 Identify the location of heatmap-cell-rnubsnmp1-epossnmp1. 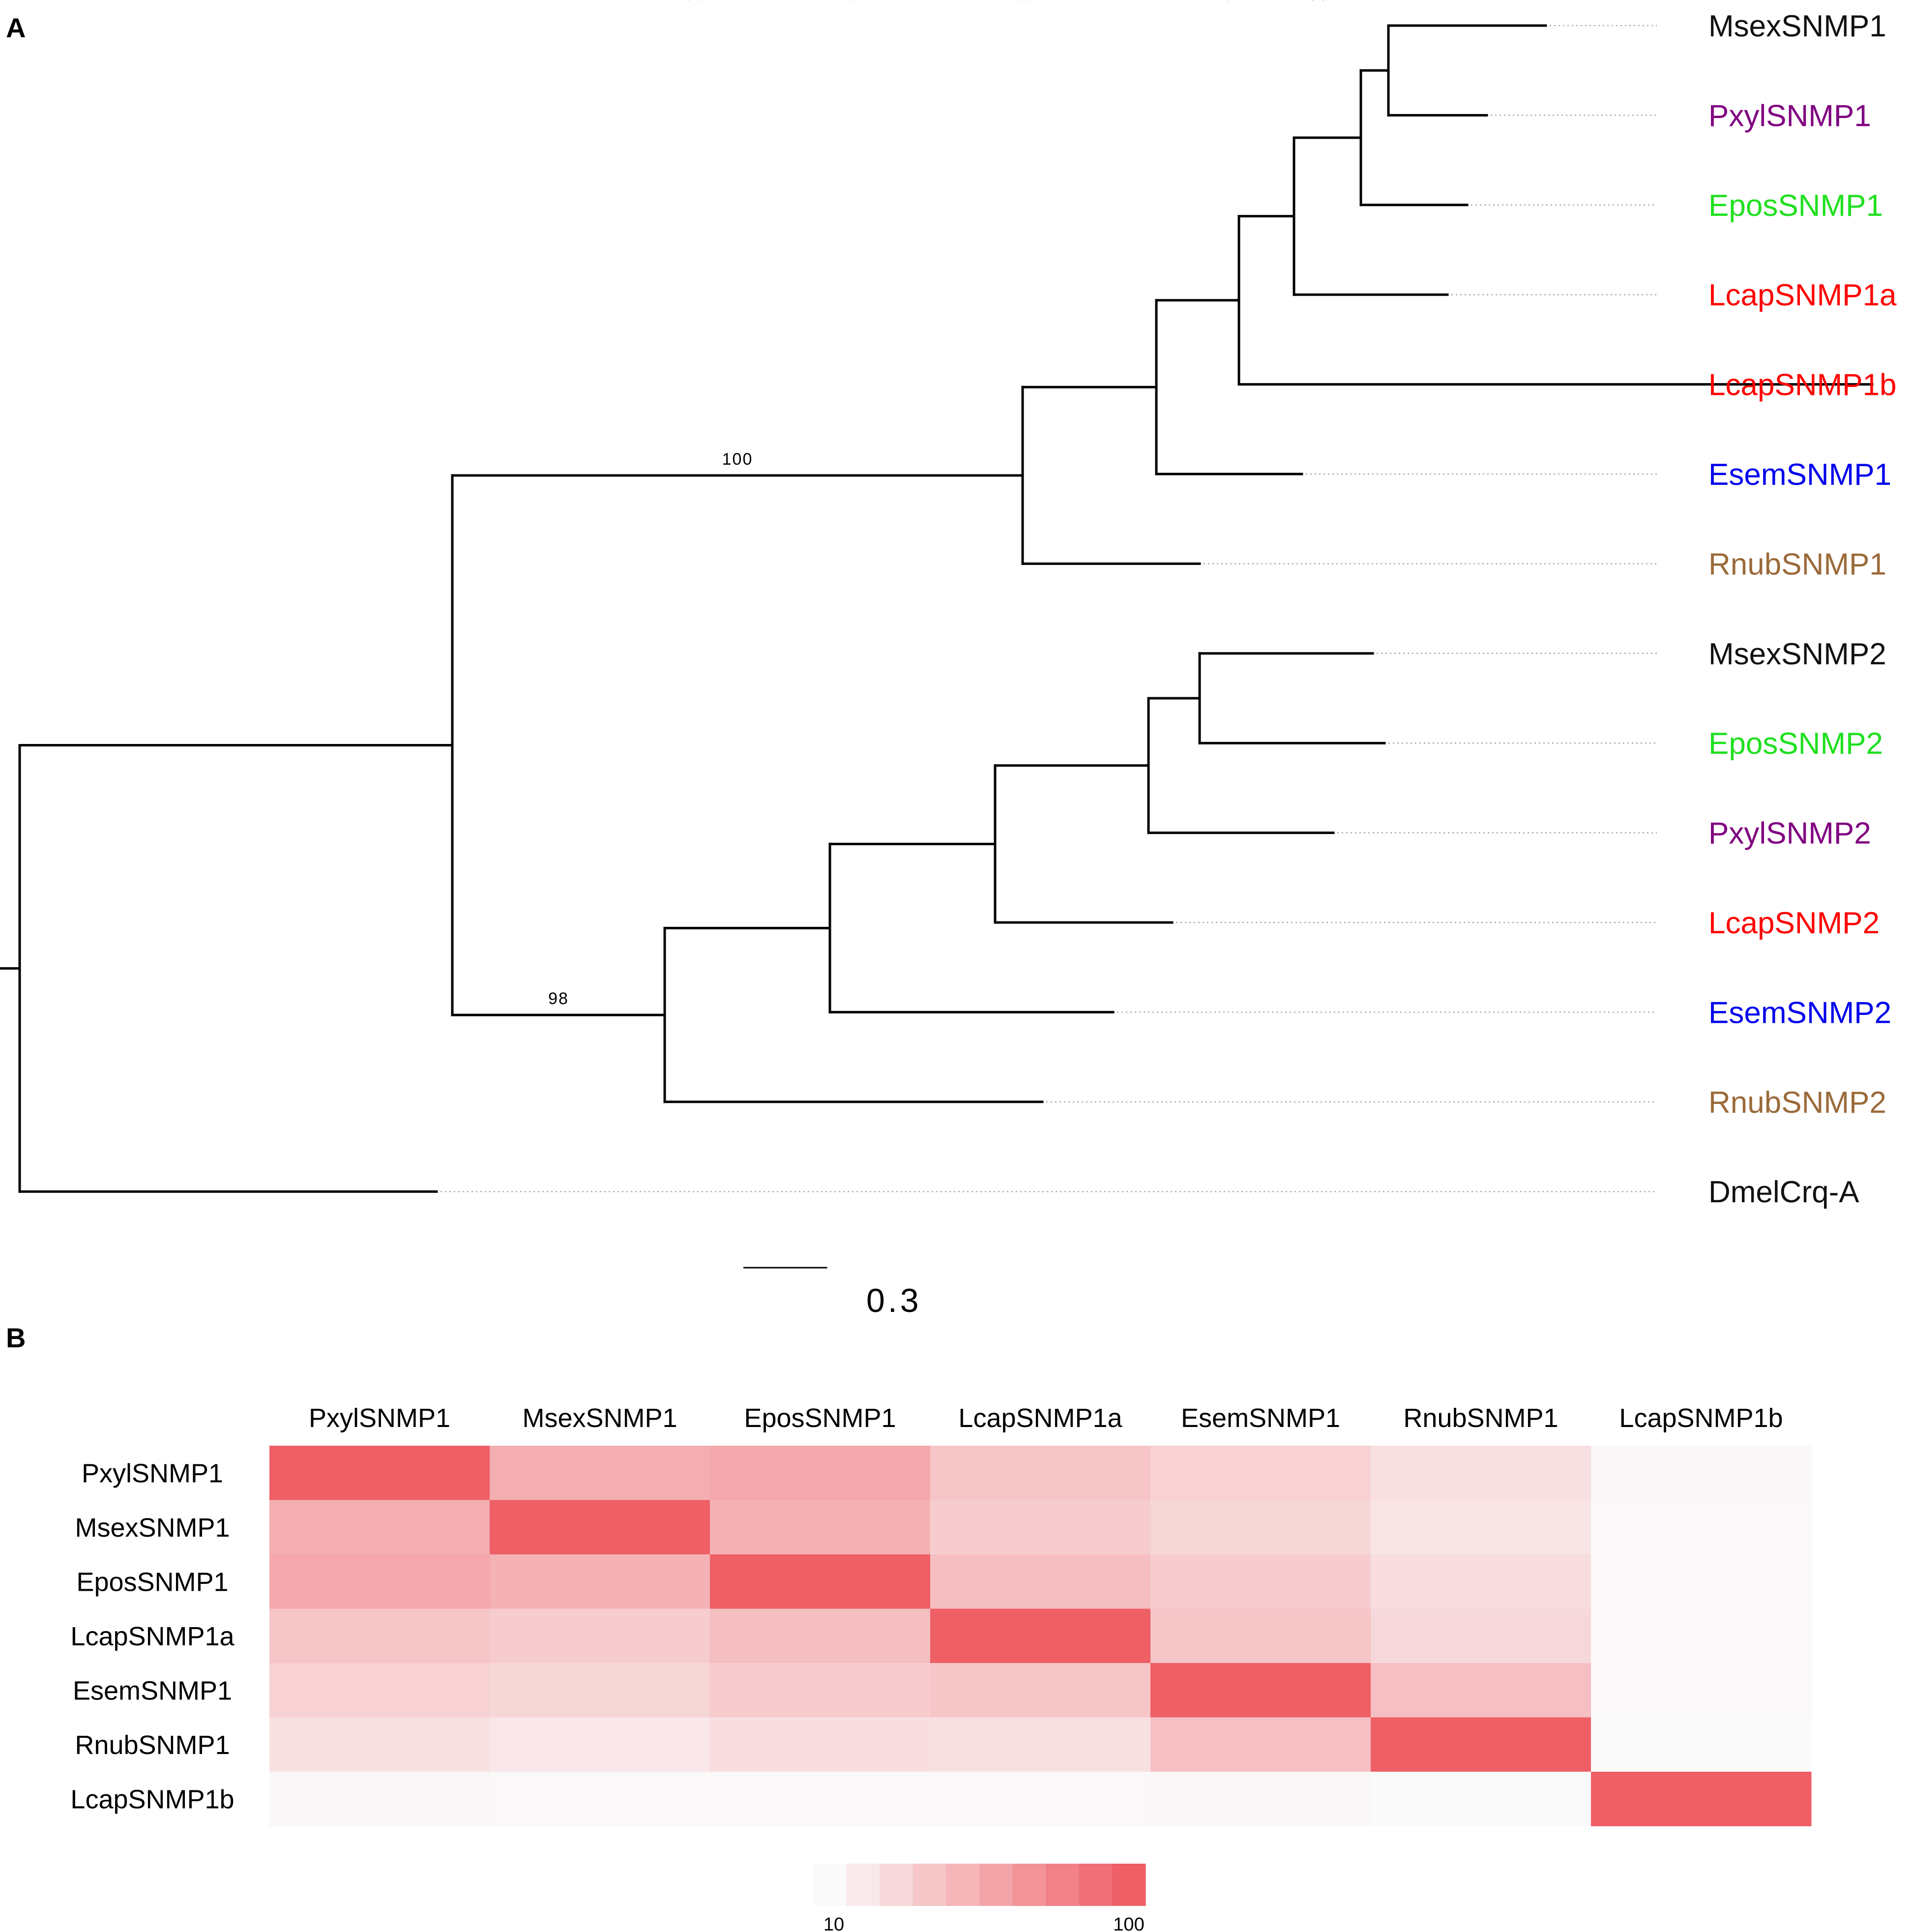
(820, 1744).